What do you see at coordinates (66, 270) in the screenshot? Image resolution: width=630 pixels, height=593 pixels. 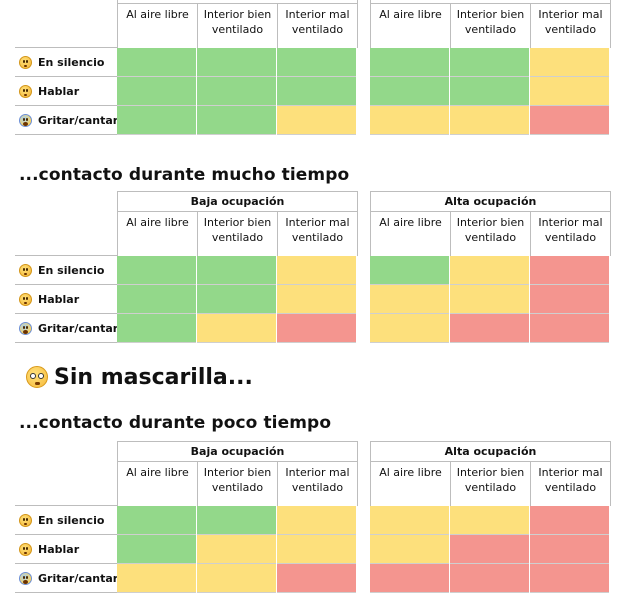 I see `row-label: En silencio` at bounding box center [66, 270].